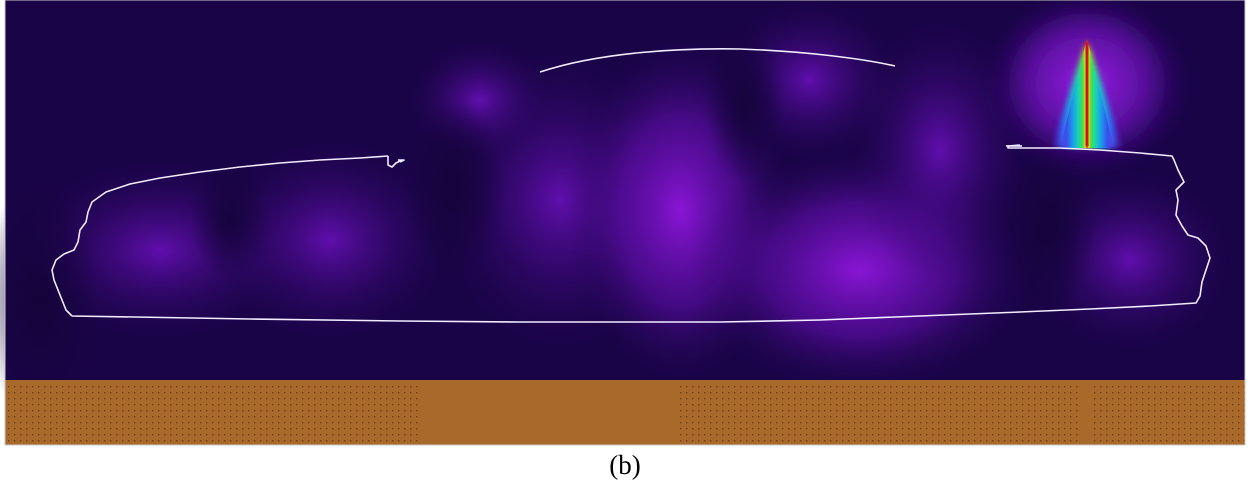 The image size is (1250, 484). I want to click on figure-caption: (b), so click(625, 465).